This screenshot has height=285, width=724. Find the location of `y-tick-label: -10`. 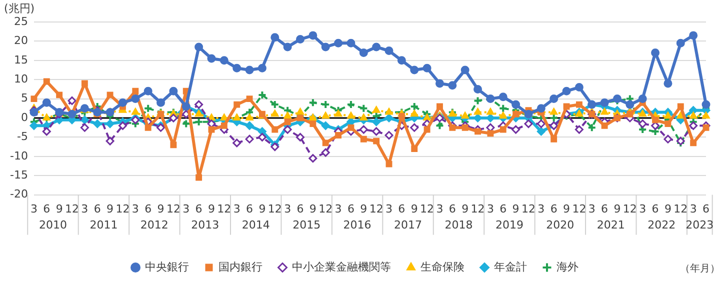

y-tick-label: -10 is located at coordinates (19, 155).